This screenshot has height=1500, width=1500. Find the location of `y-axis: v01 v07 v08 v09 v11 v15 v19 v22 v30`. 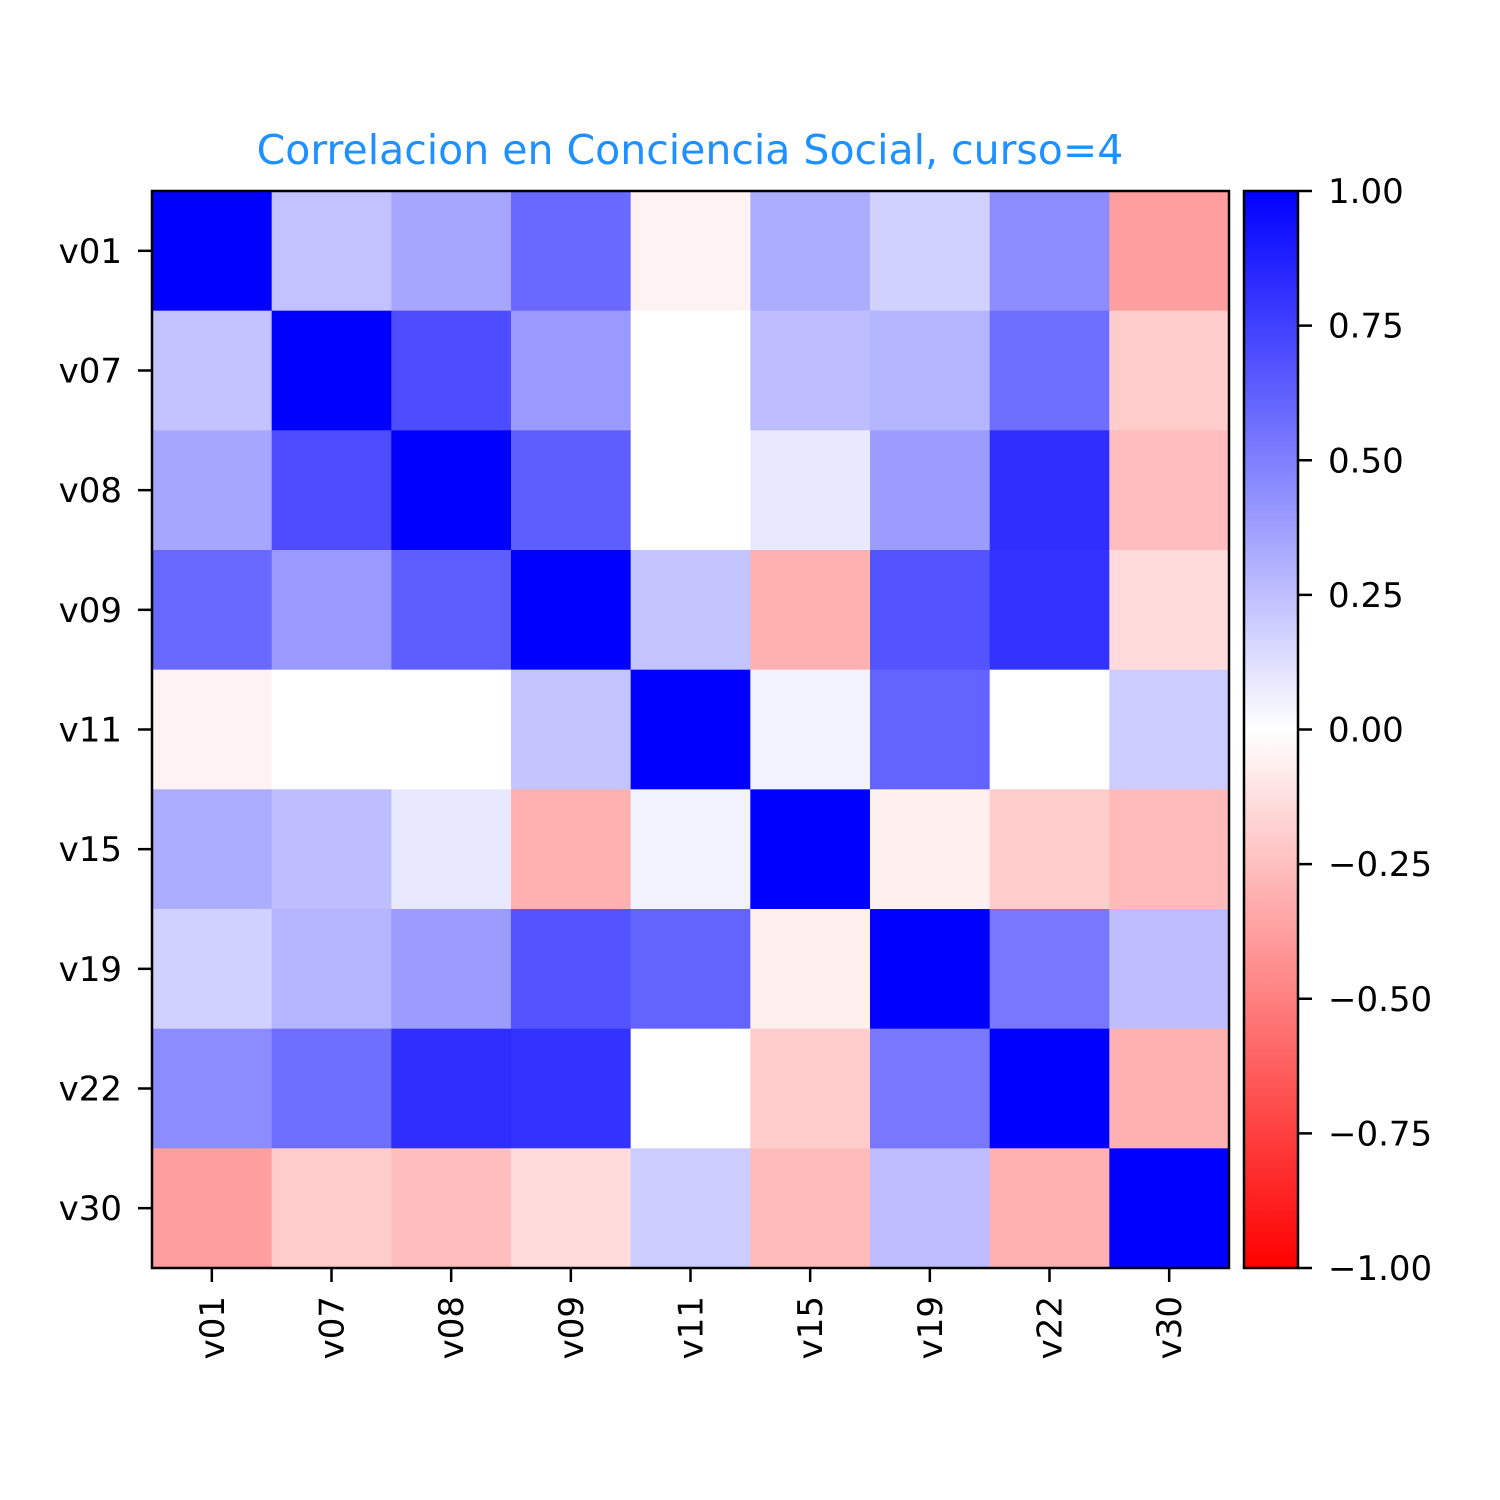

y-axis: v01 v07 v08 v09 v11 v15 v19 v22 v30 is located at coordinates (105, 730).